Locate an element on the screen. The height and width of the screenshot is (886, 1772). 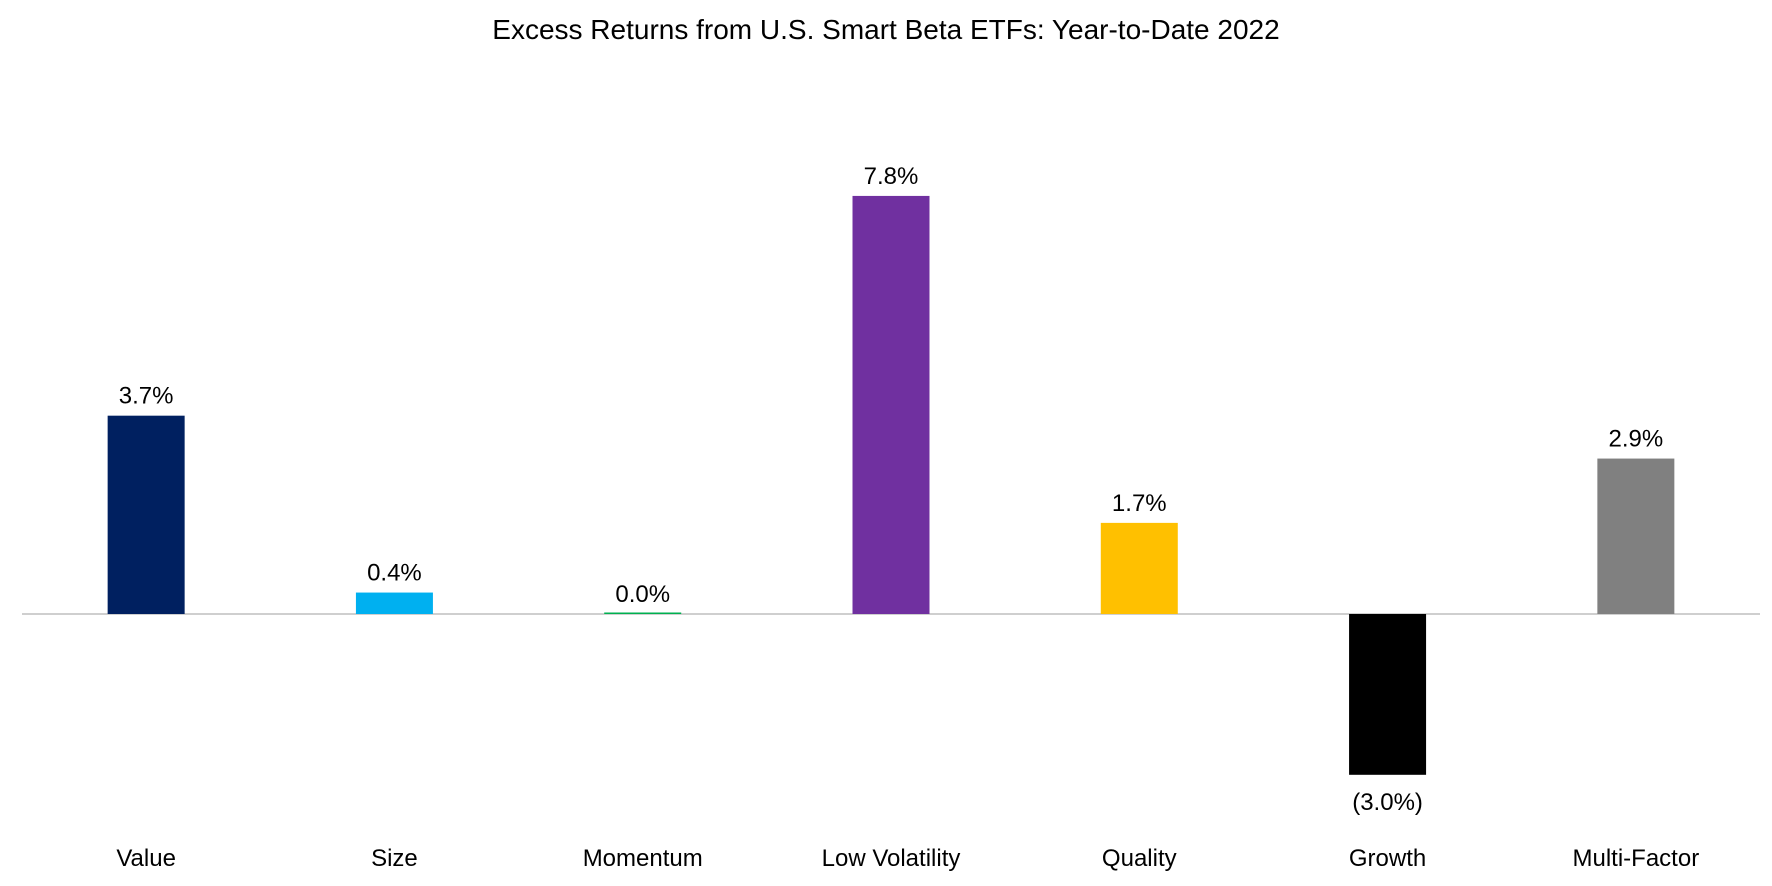
x-tick-label: Quality is located at coordinates (1139, 858).